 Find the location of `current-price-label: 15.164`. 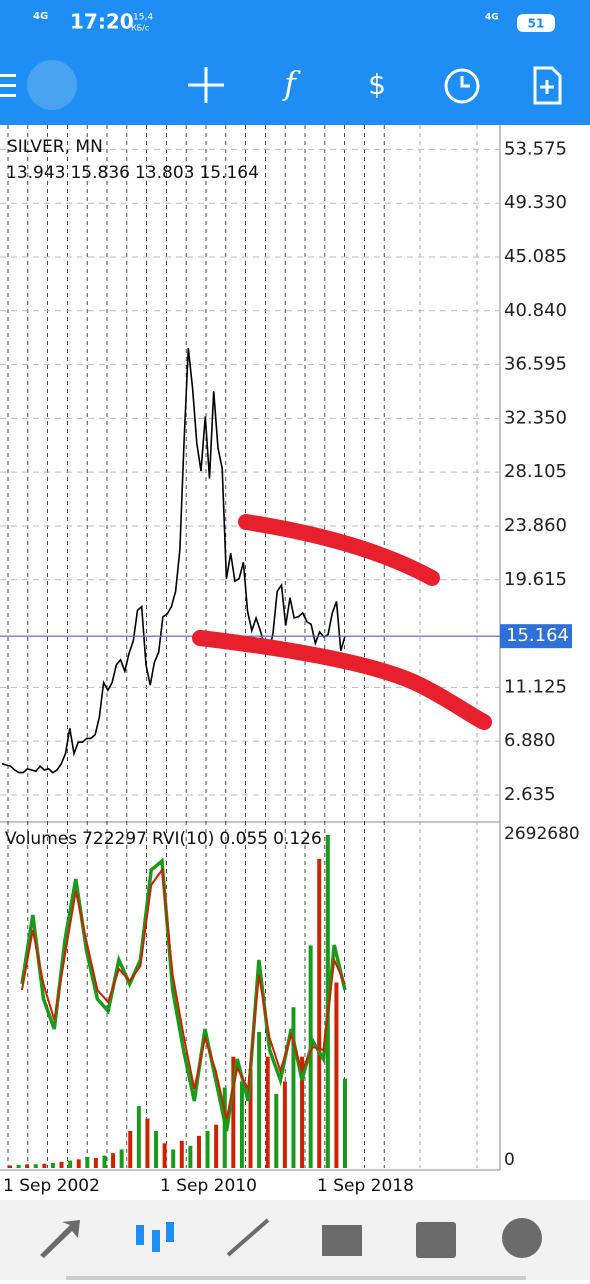

current-price-label: 15.164 is located at coordinates (537, 635).